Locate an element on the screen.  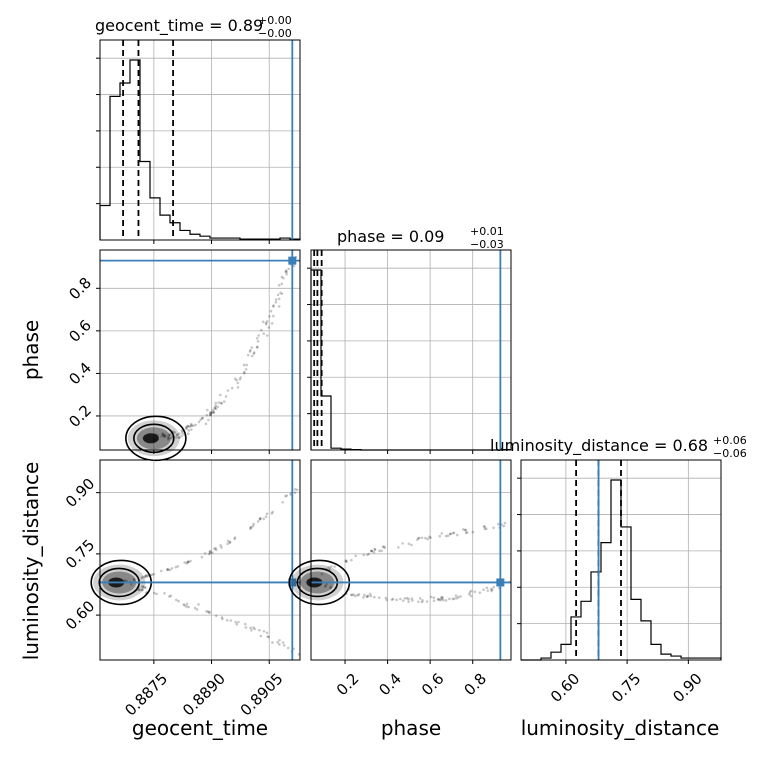
panel-hist-phase is located at coordinates (409, 350).